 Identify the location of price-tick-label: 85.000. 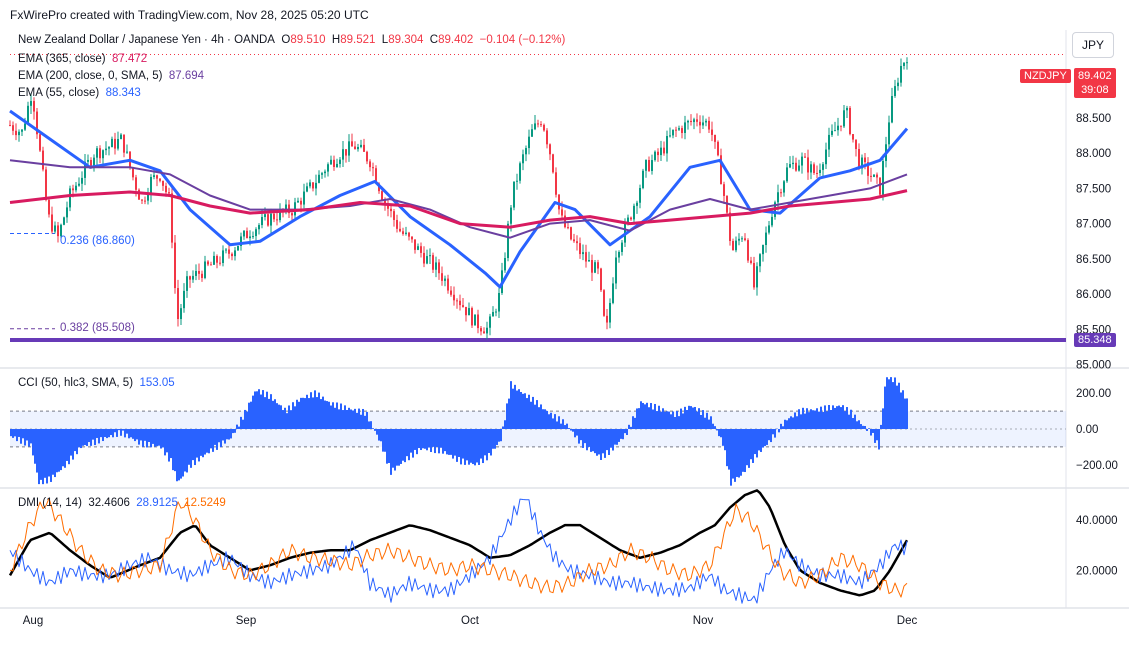
(1093, 365).